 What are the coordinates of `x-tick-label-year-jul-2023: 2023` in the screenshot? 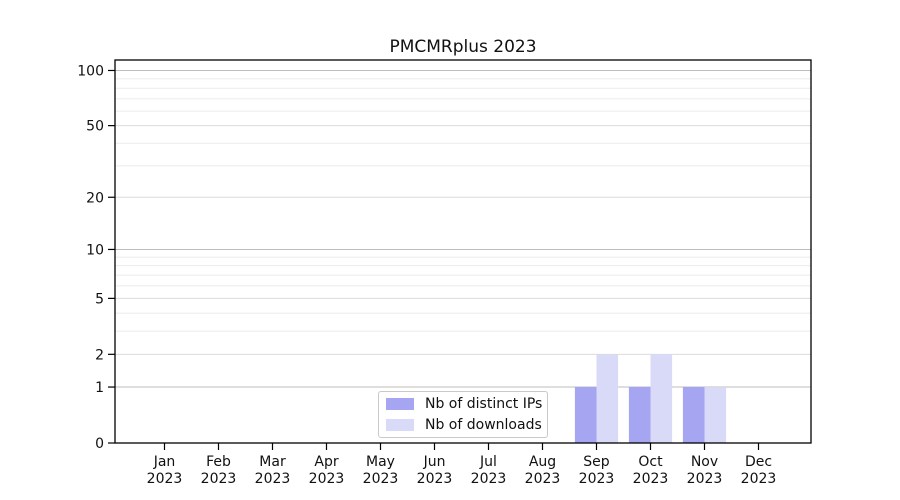 It's located at (489, 479).